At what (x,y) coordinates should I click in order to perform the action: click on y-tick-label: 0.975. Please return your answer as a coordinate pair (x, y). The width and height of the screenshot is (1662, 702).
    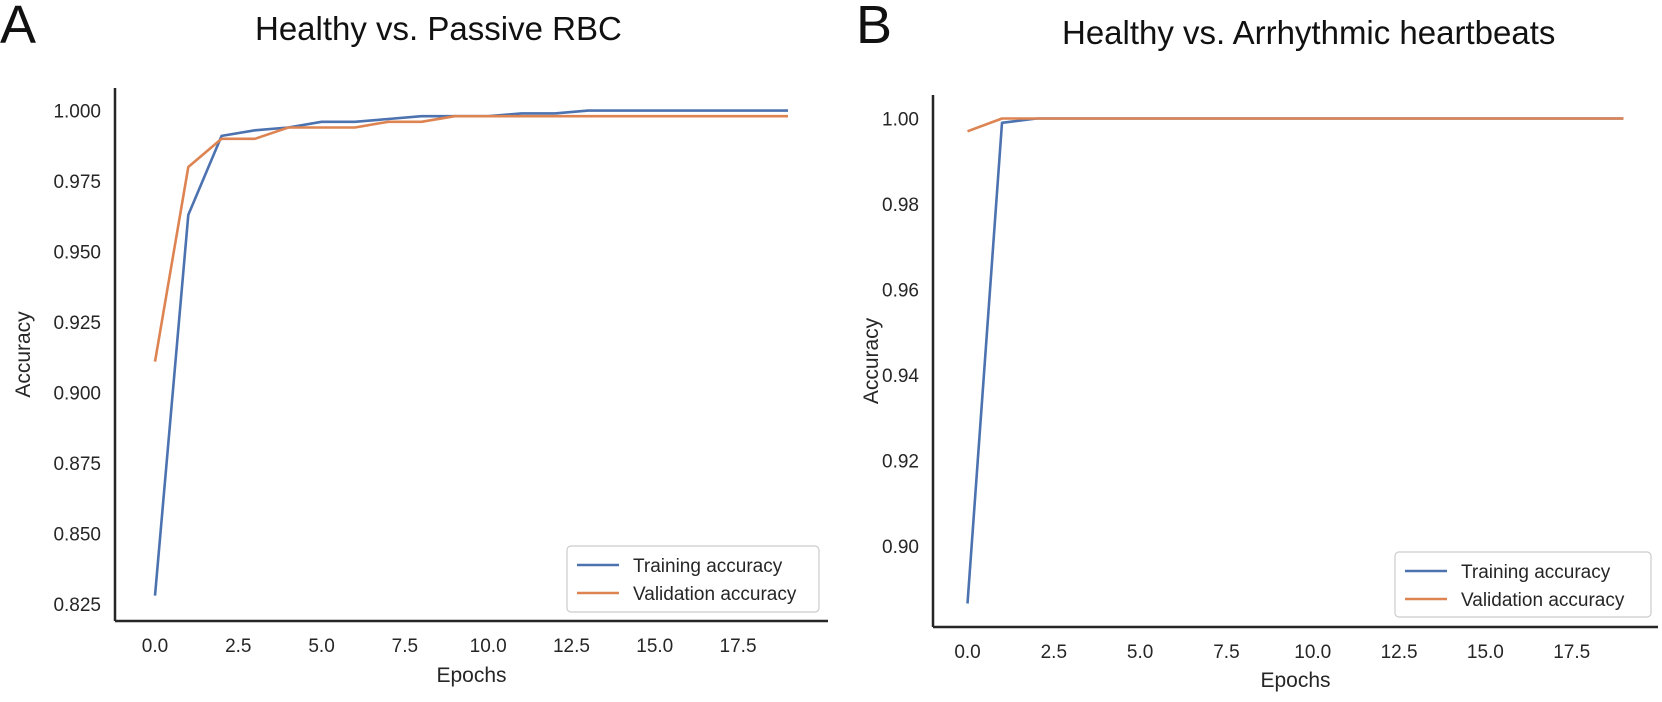
    Looking at the image, I should click on (77, 182).